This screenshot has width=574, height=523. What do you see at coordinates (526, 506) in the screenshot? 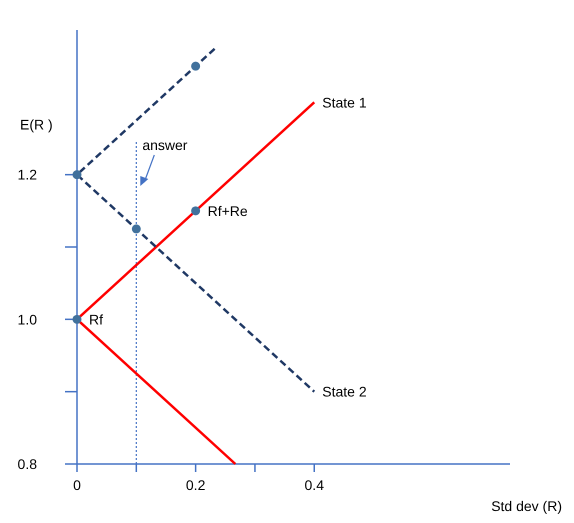
I see `x-axis-title: Std dev (R)` at bounding box center [526, 506].